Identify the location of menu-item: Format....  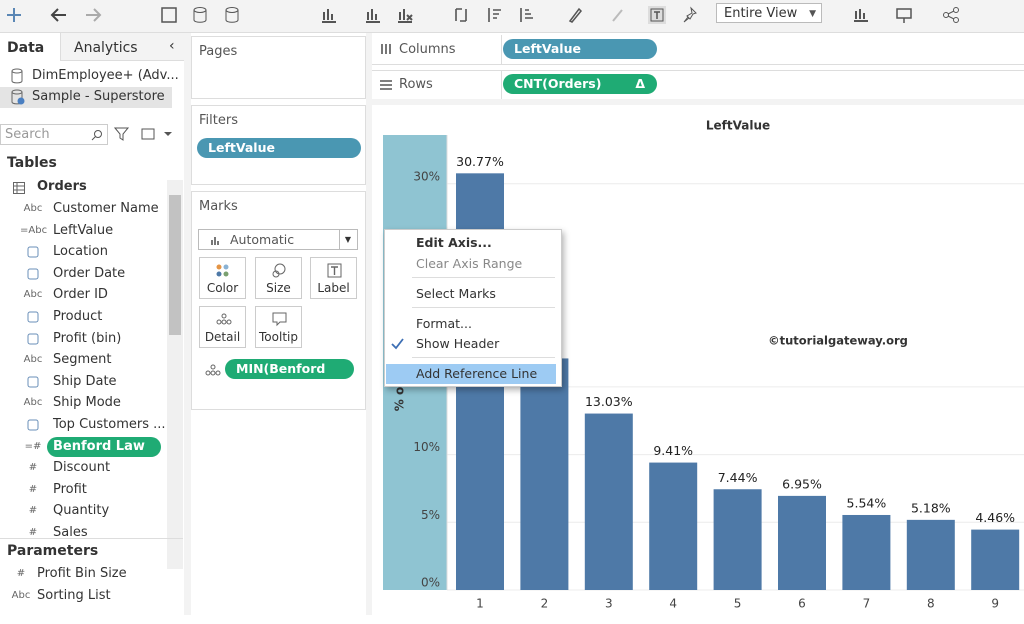
(473, 324).